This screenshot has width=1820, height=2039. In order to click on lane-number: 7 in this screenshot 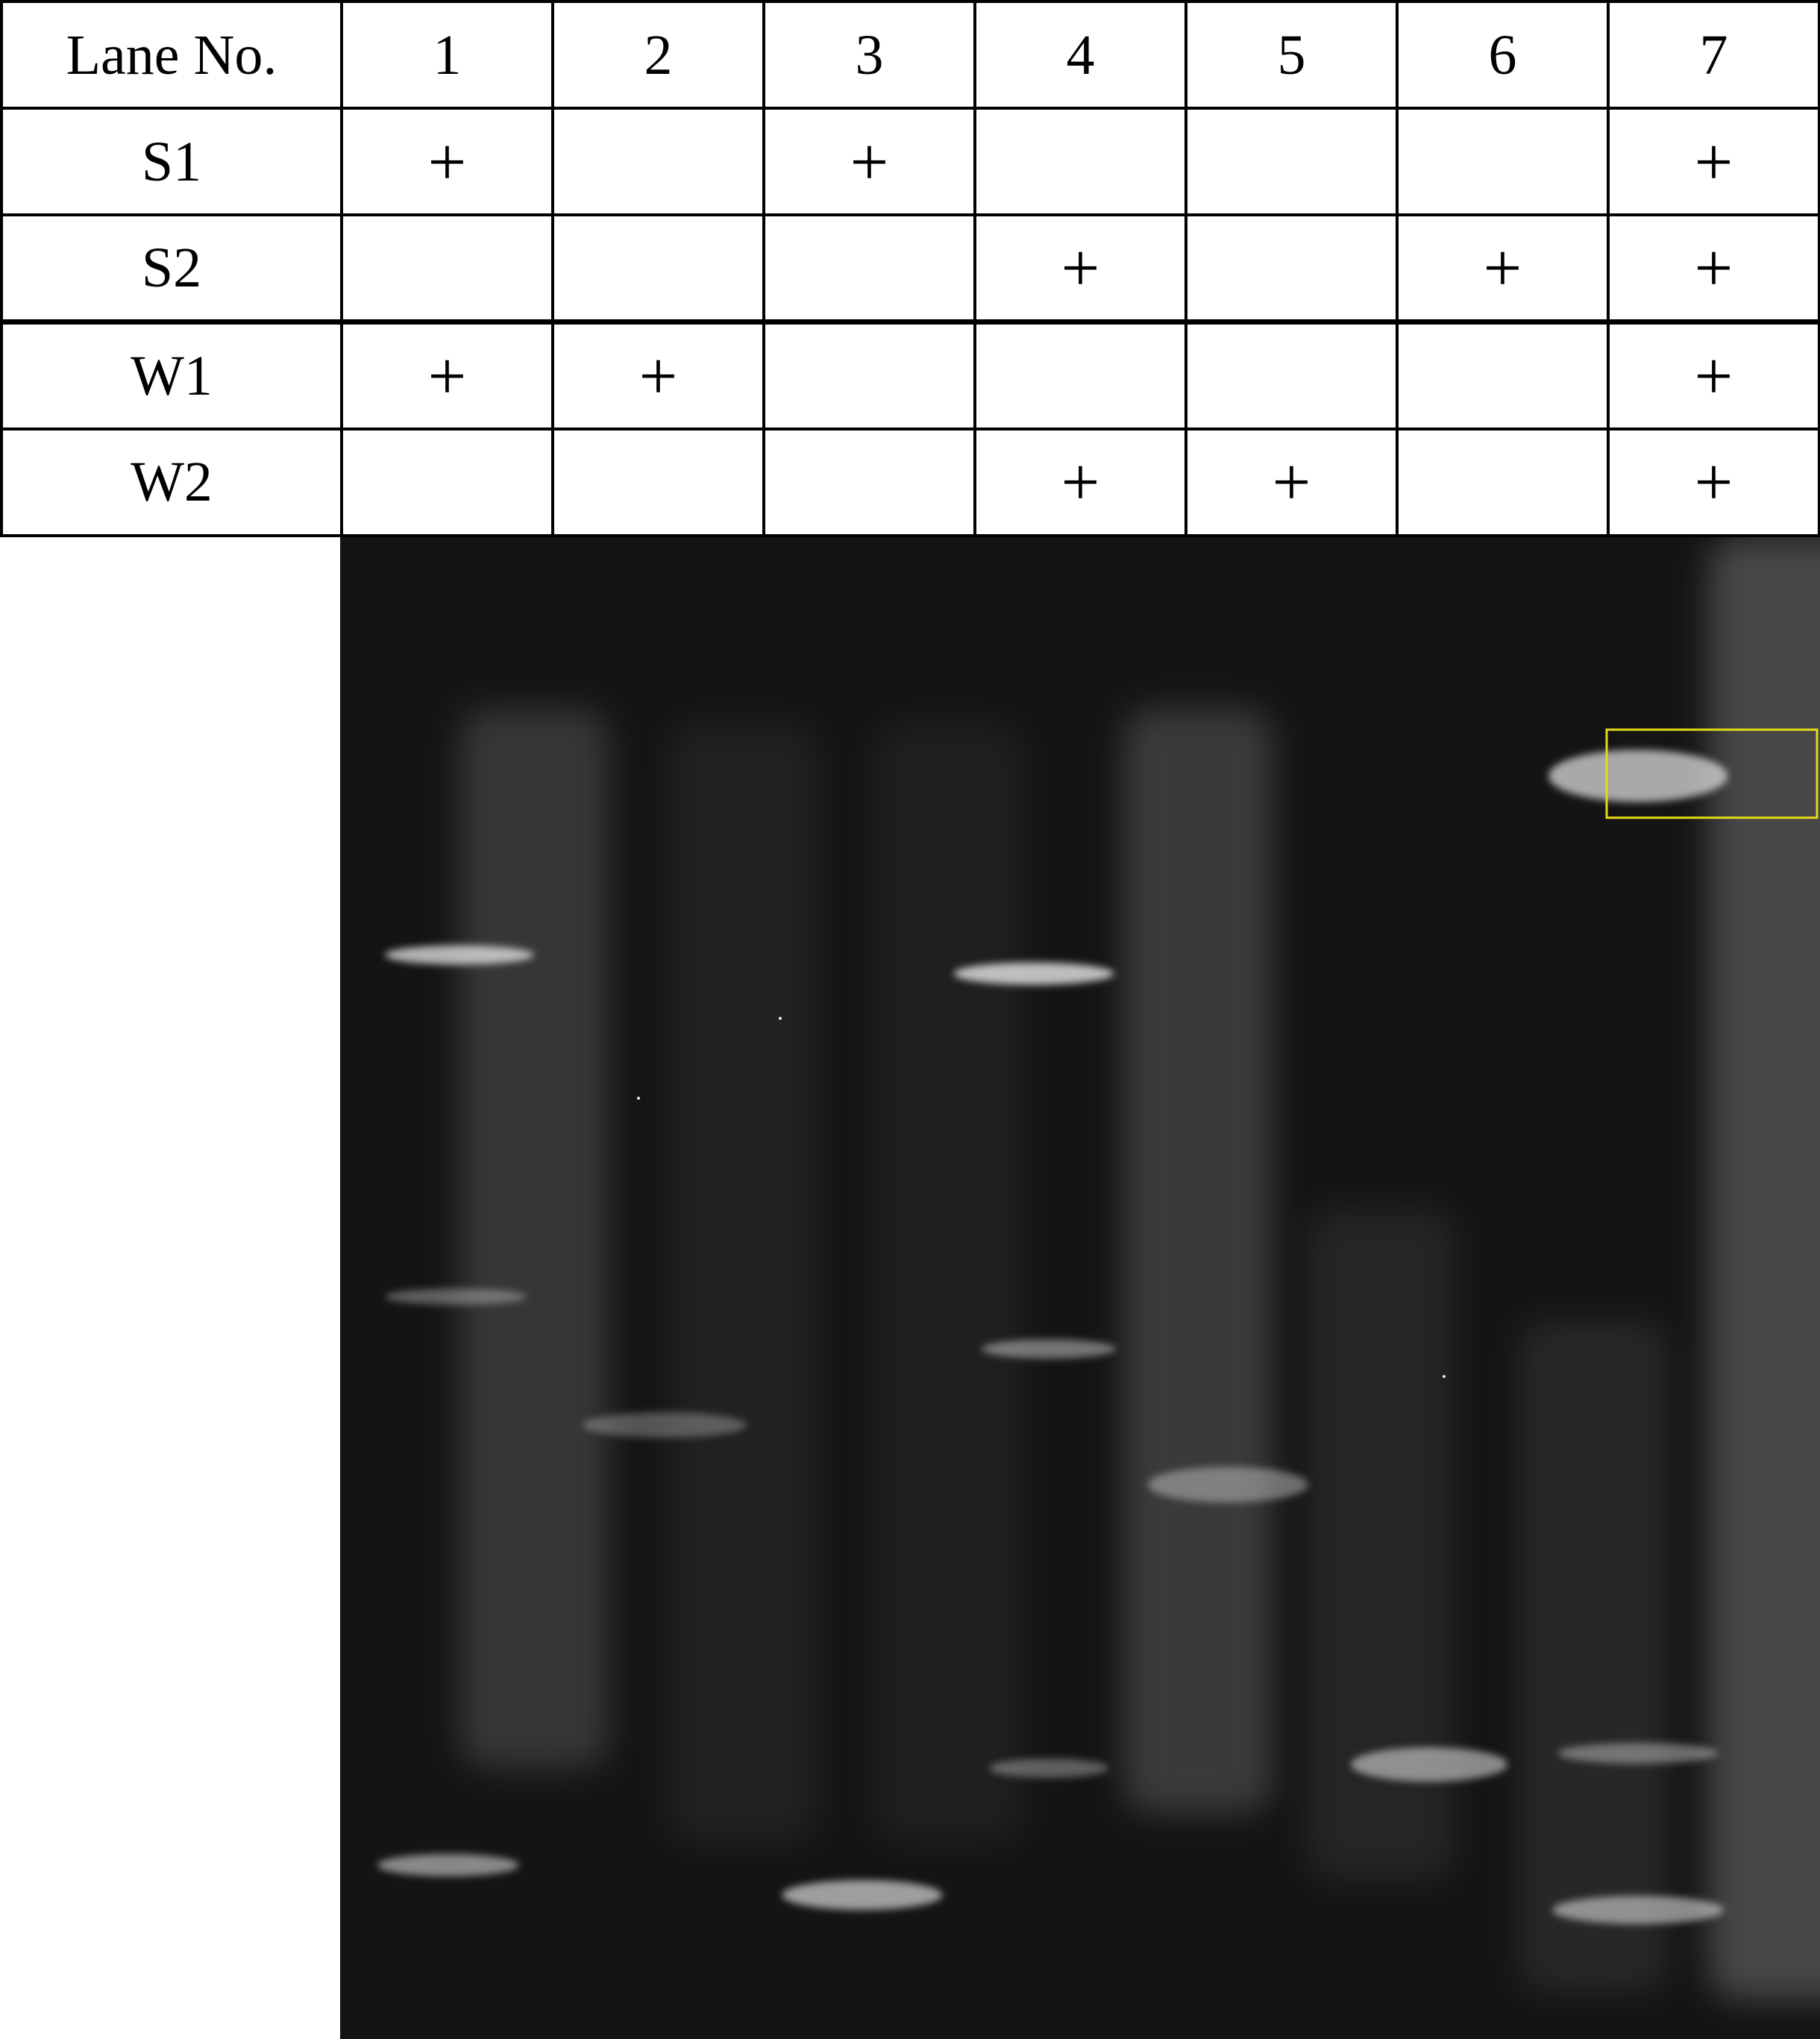, I will do `click(1713, 55)`.